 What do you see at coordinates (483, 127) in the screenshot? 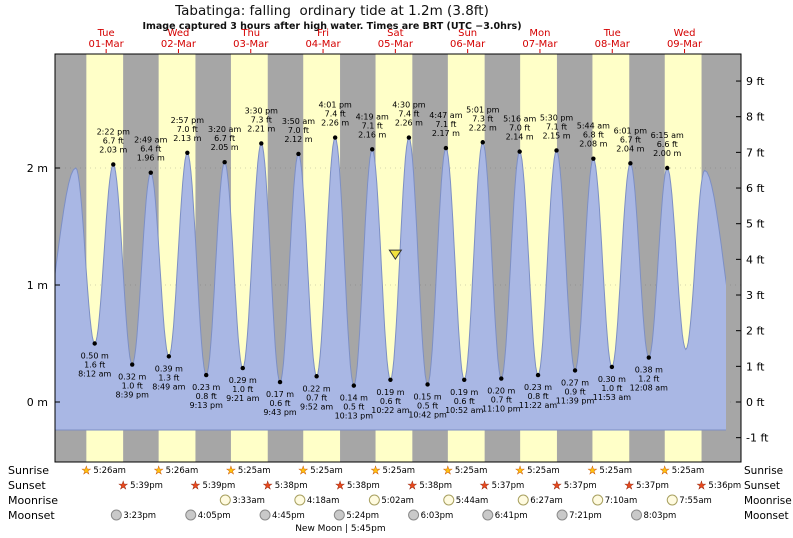
I see `high-tide-m: 2.22 m` at bounding box center [483, 127].